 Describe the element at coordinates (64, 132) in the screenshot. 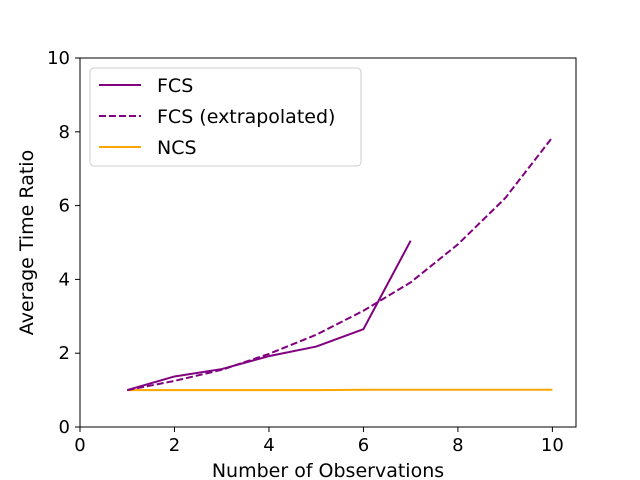

I see `y-tick-label: 8` at that location.